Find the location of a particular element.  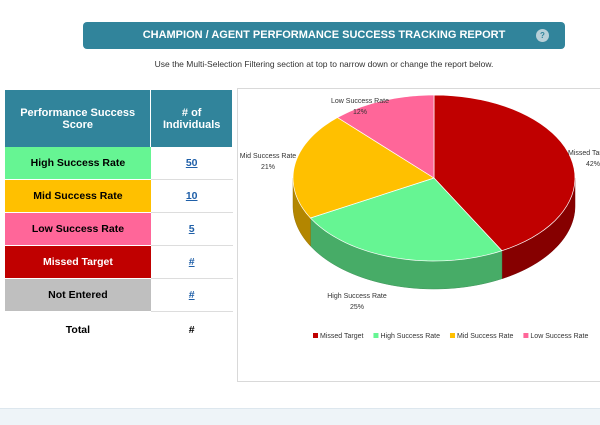

column-header: # of Individuals is located at coordinates (191, 118).